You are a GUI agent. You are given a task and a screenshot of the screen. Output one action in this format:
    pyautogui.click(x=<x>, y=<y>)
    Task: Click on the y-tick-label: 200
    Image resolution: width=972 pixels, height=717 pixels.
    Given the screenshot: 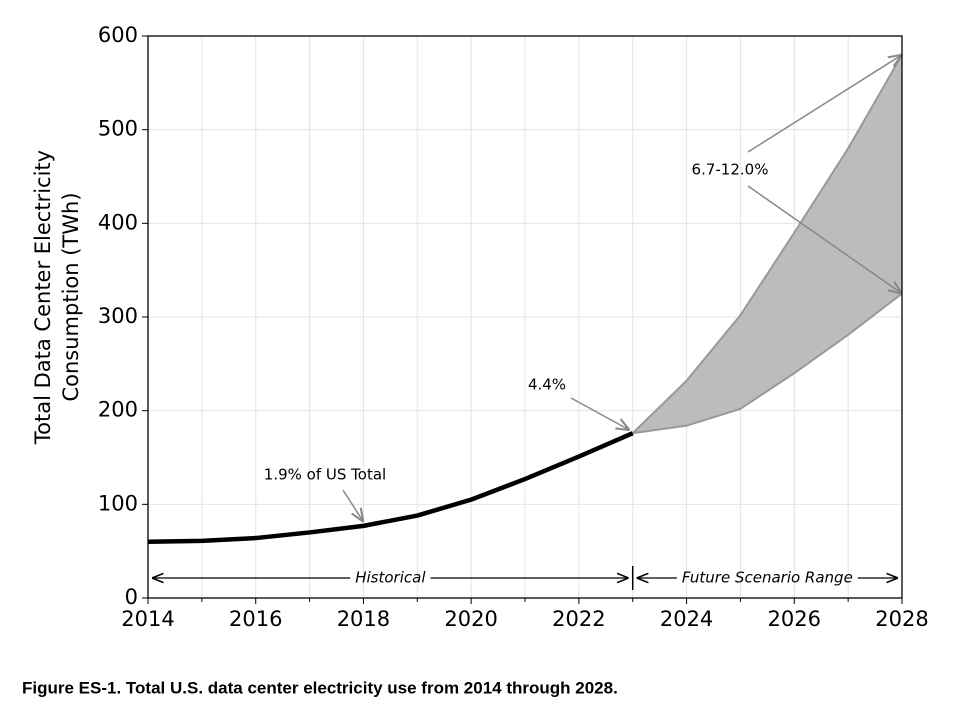 What is the action you would take?
    pyautogui.click(x=118, y=410)
    